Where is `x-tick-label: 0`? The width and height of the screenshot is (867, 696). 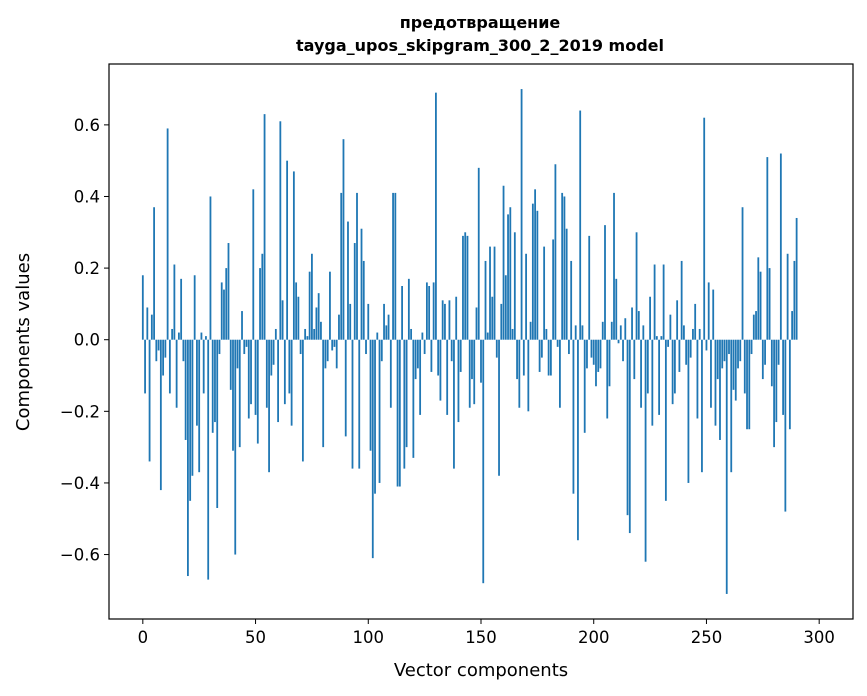
x-tick-label: 0 is located at coordinates (143, 637).